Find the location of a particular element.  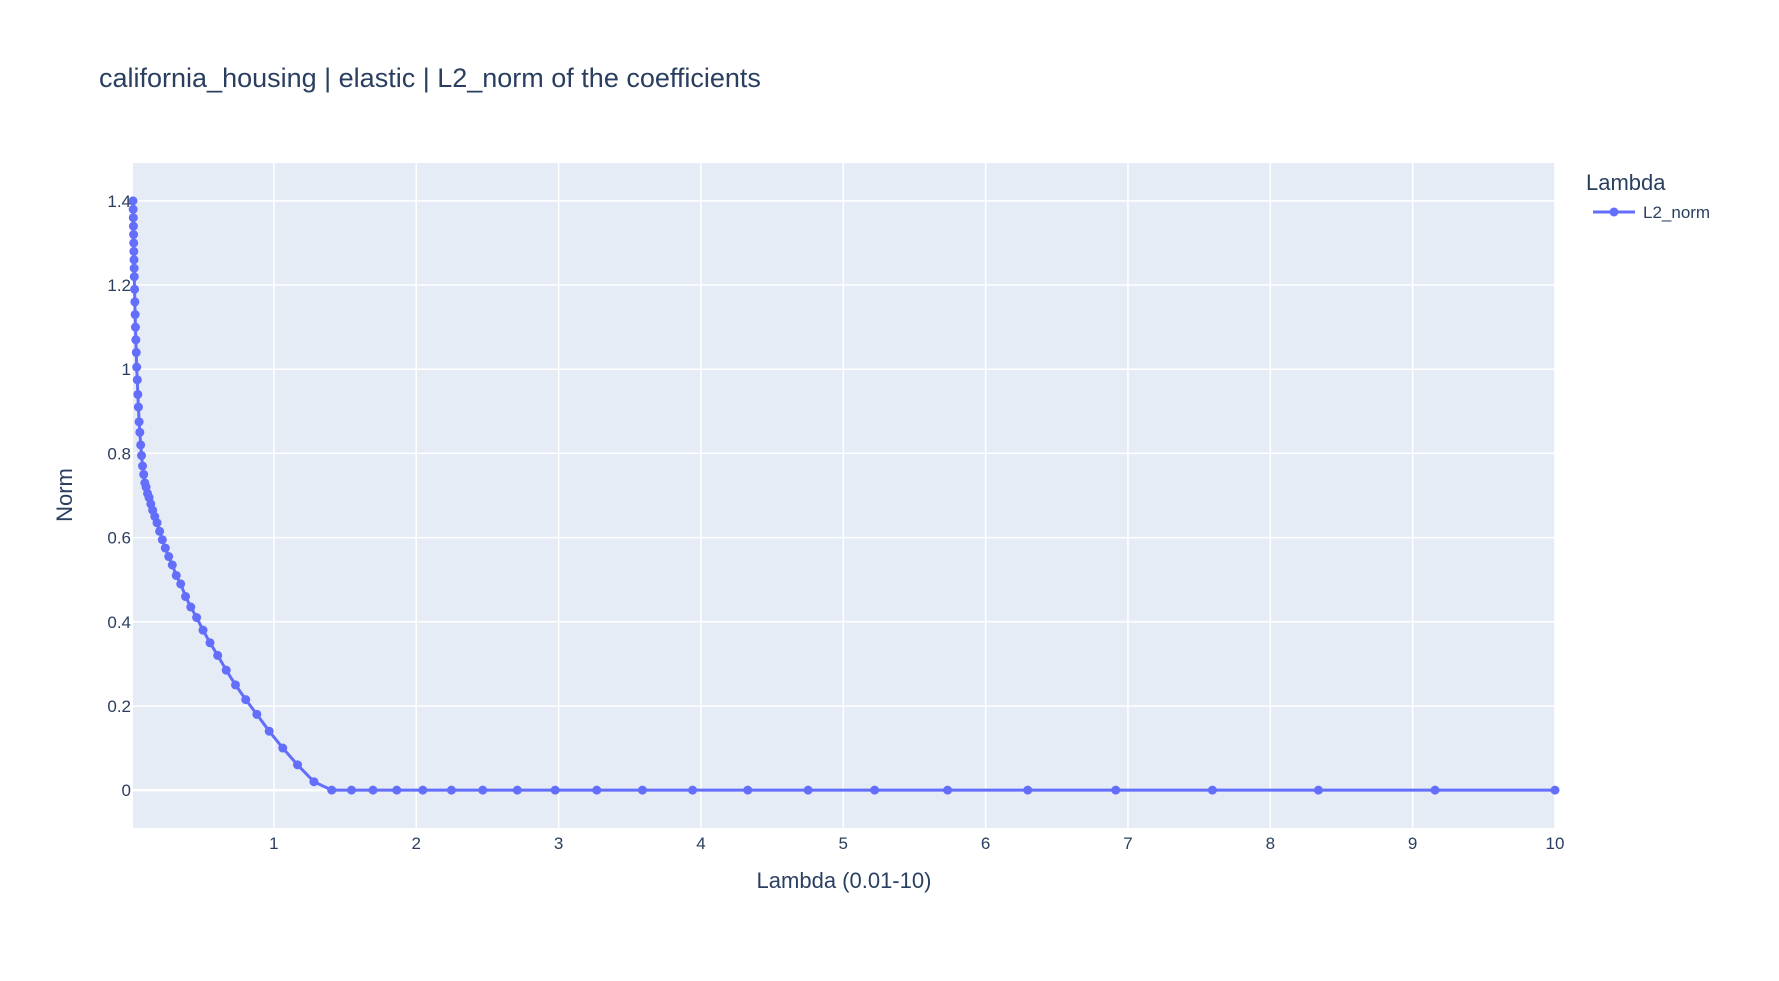

x-tick-label: 3 is located at coordinates (558, 843).